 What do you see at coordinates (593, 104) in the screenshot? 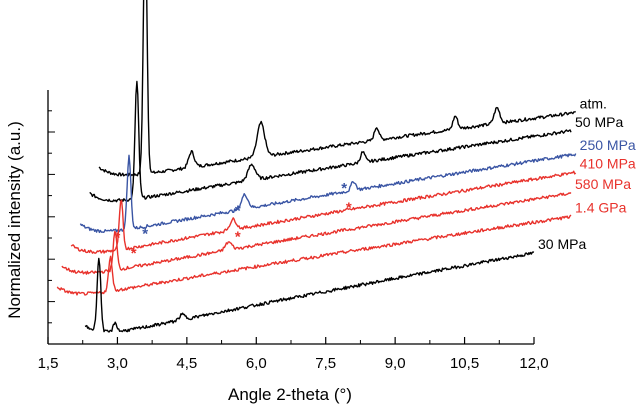
I see `series-label: atm.` at bounding box center [593, 104].